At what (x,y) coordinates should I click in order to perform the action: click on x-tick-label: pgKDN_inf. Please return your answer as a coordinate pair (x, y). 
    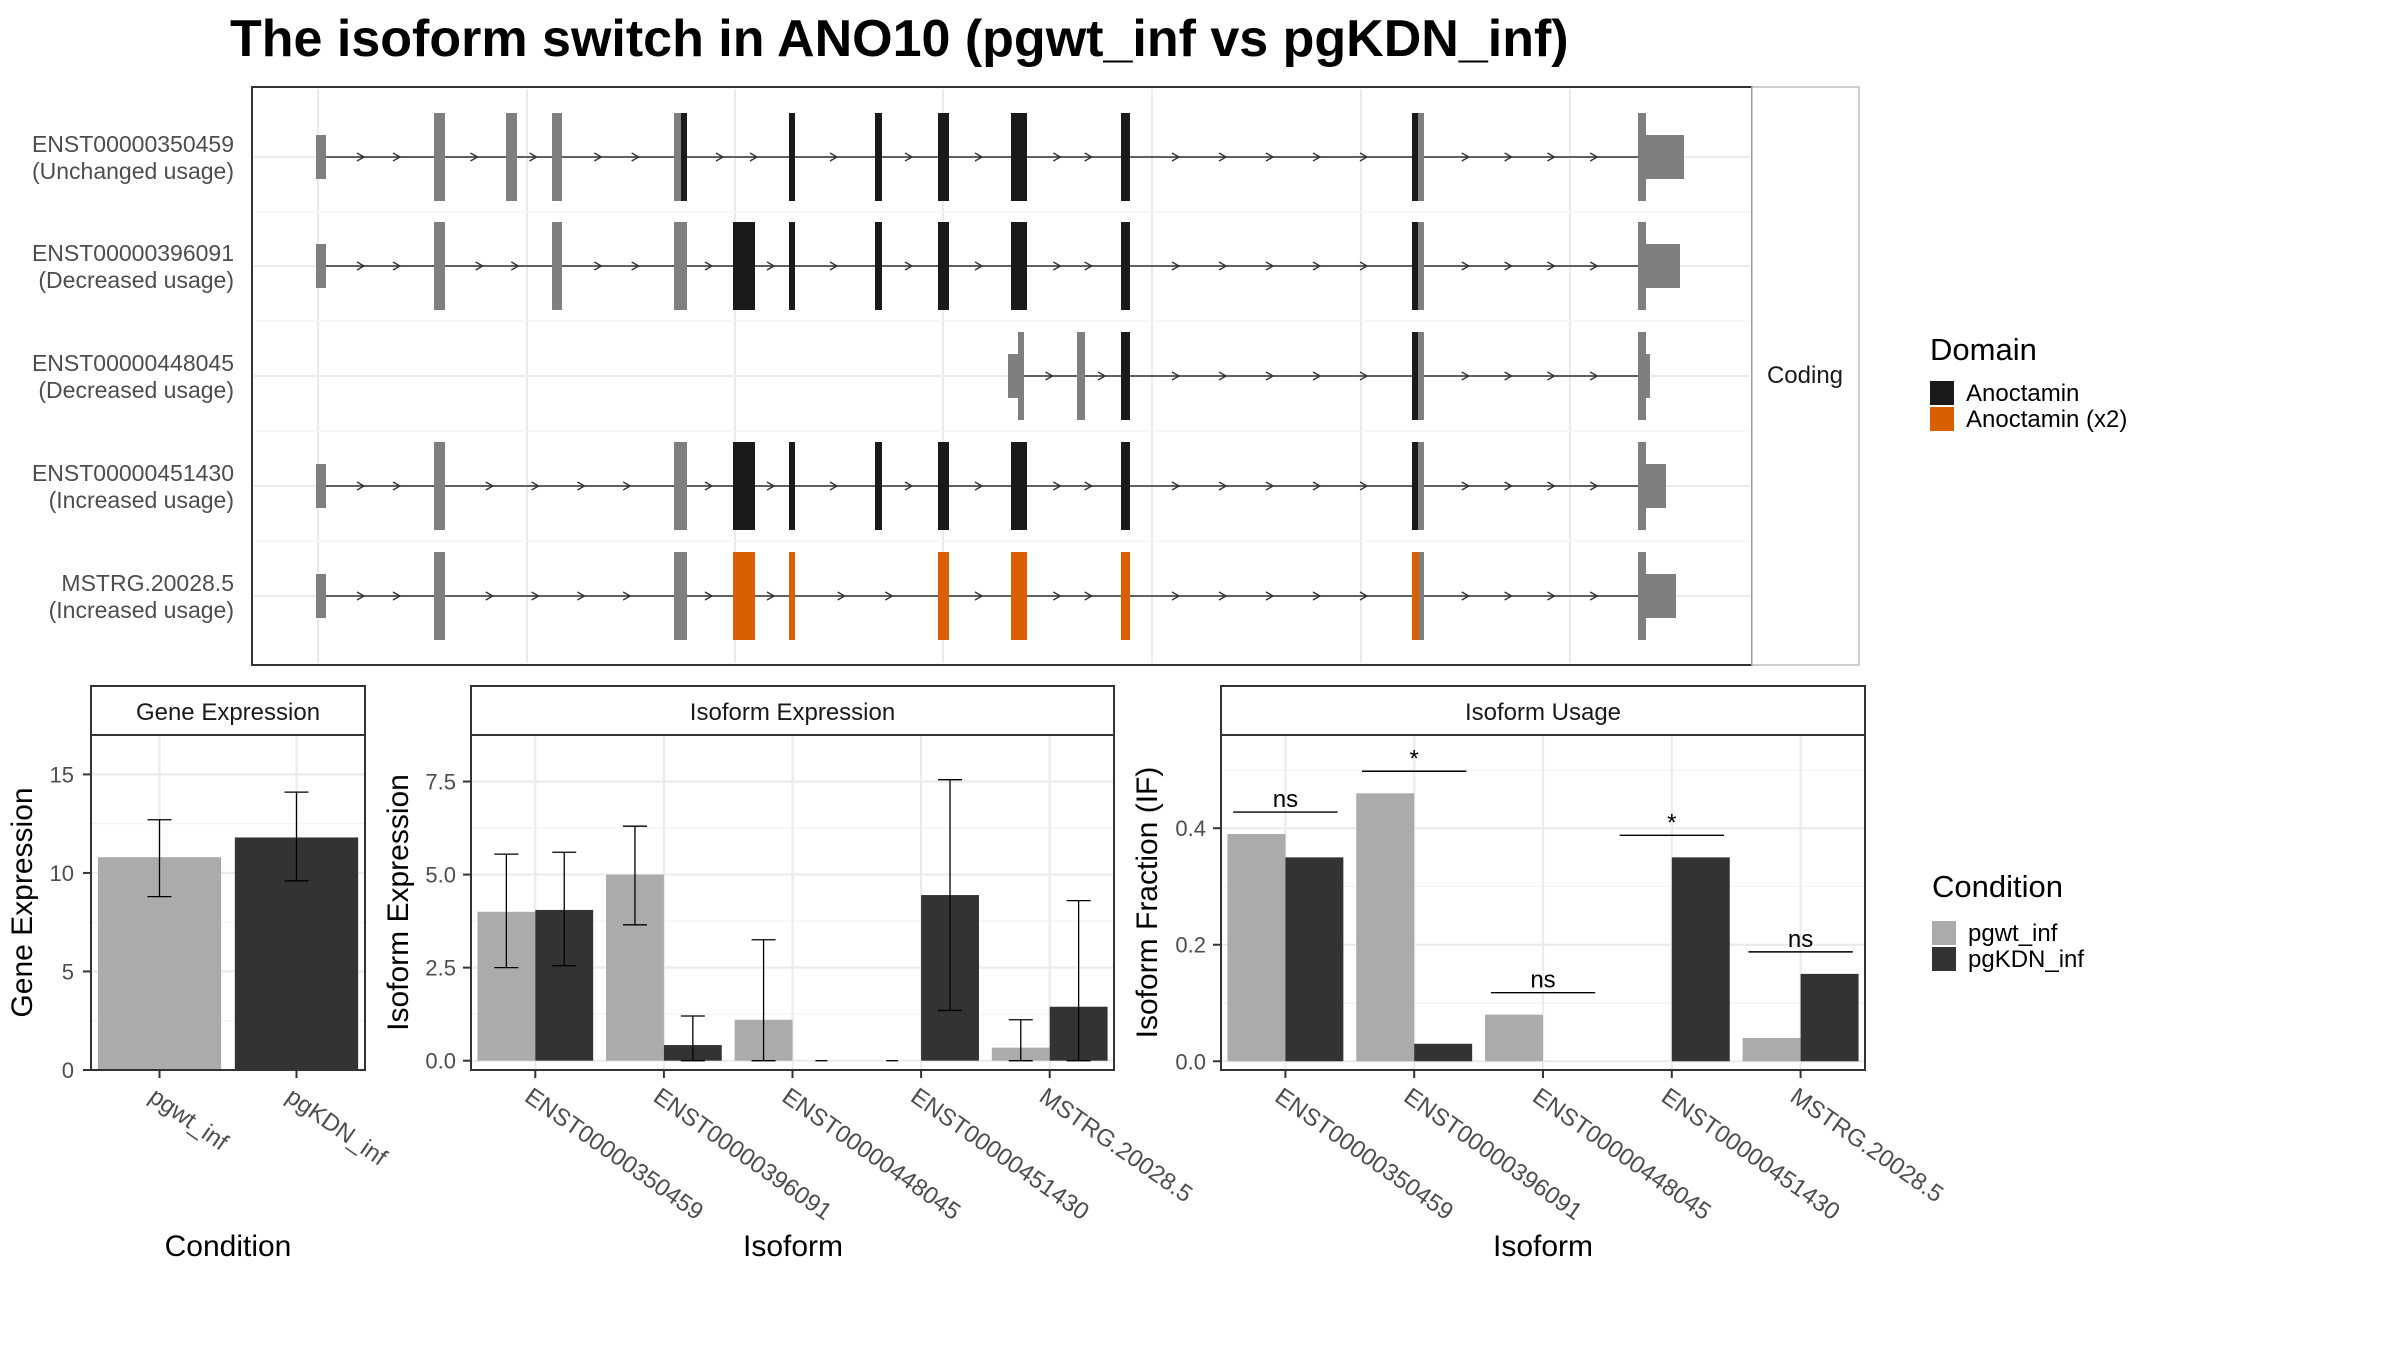
    Looking at the image, I should click on (336, 1127).